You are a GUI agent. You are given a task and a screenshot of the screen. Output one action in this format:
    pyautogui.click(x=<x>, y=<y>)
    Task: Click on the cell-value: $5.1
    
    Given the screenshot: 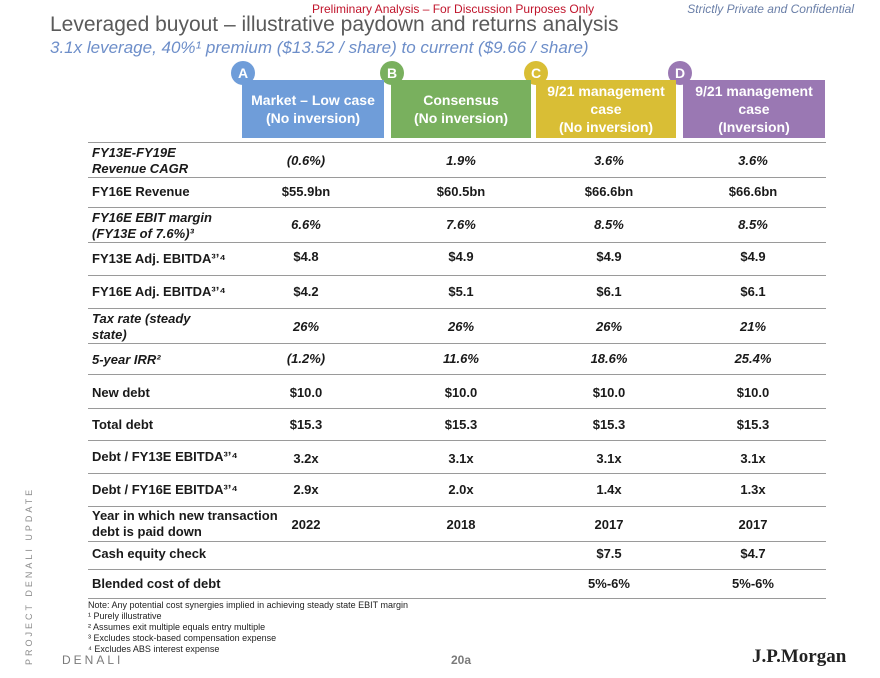 What is the action you would take?
    pyautogui.click(x=461, y=291)
    